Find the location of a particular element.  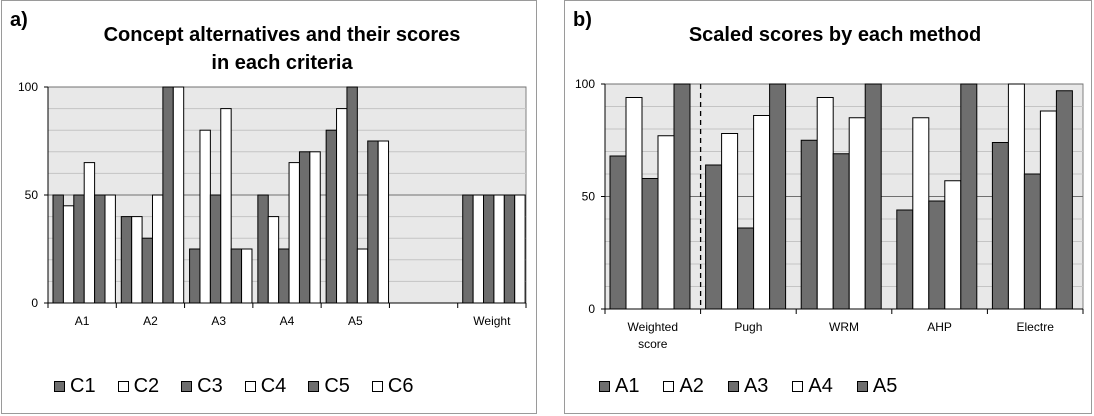

legend-item-c4: C4 is located at coordinates (265, 386).